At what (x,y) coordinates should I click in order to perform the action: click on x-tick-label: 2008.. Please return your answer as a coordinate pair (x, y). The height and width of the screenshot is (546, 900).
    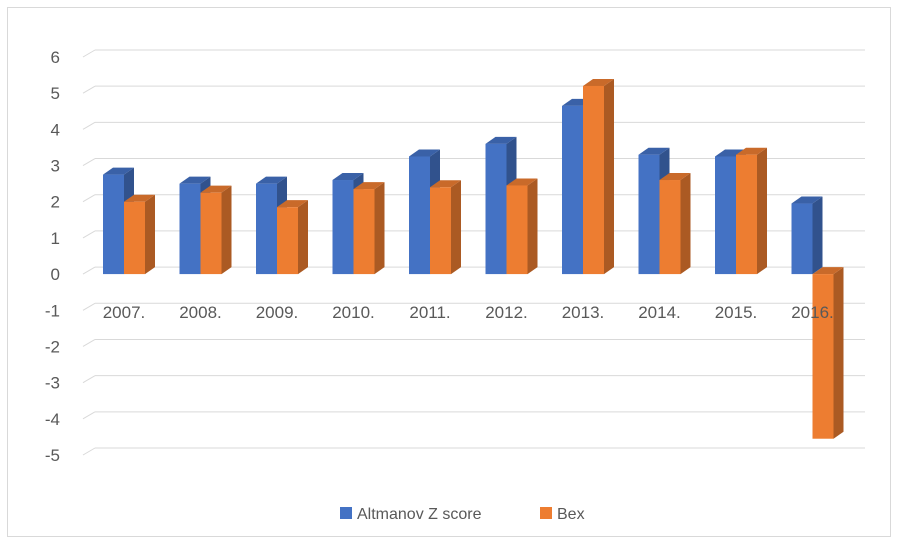
    Looking at the image, I should click on (200, 312).